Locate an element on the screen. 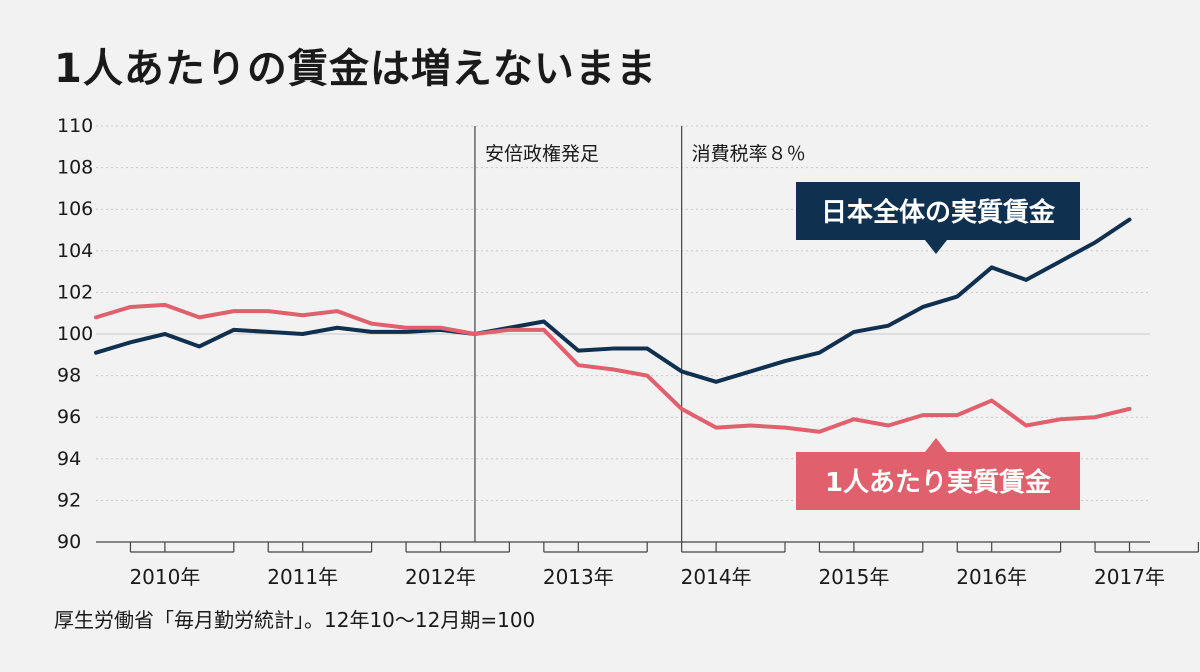  x-tick-label: 2014年 is located at coordinates (716, 577).